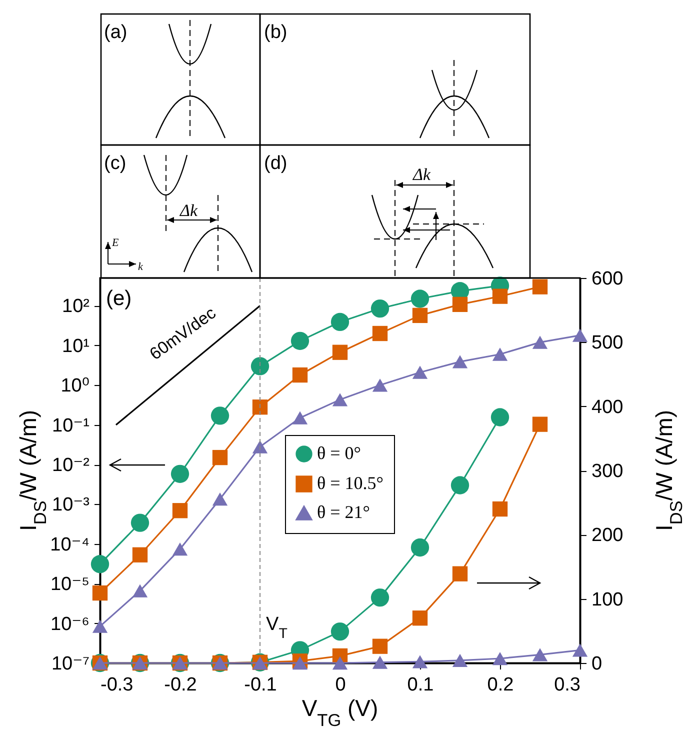  Describe the element at coordinates (420, 685) in the screenshot. I see `x-tick-label: 0.1` at that location.